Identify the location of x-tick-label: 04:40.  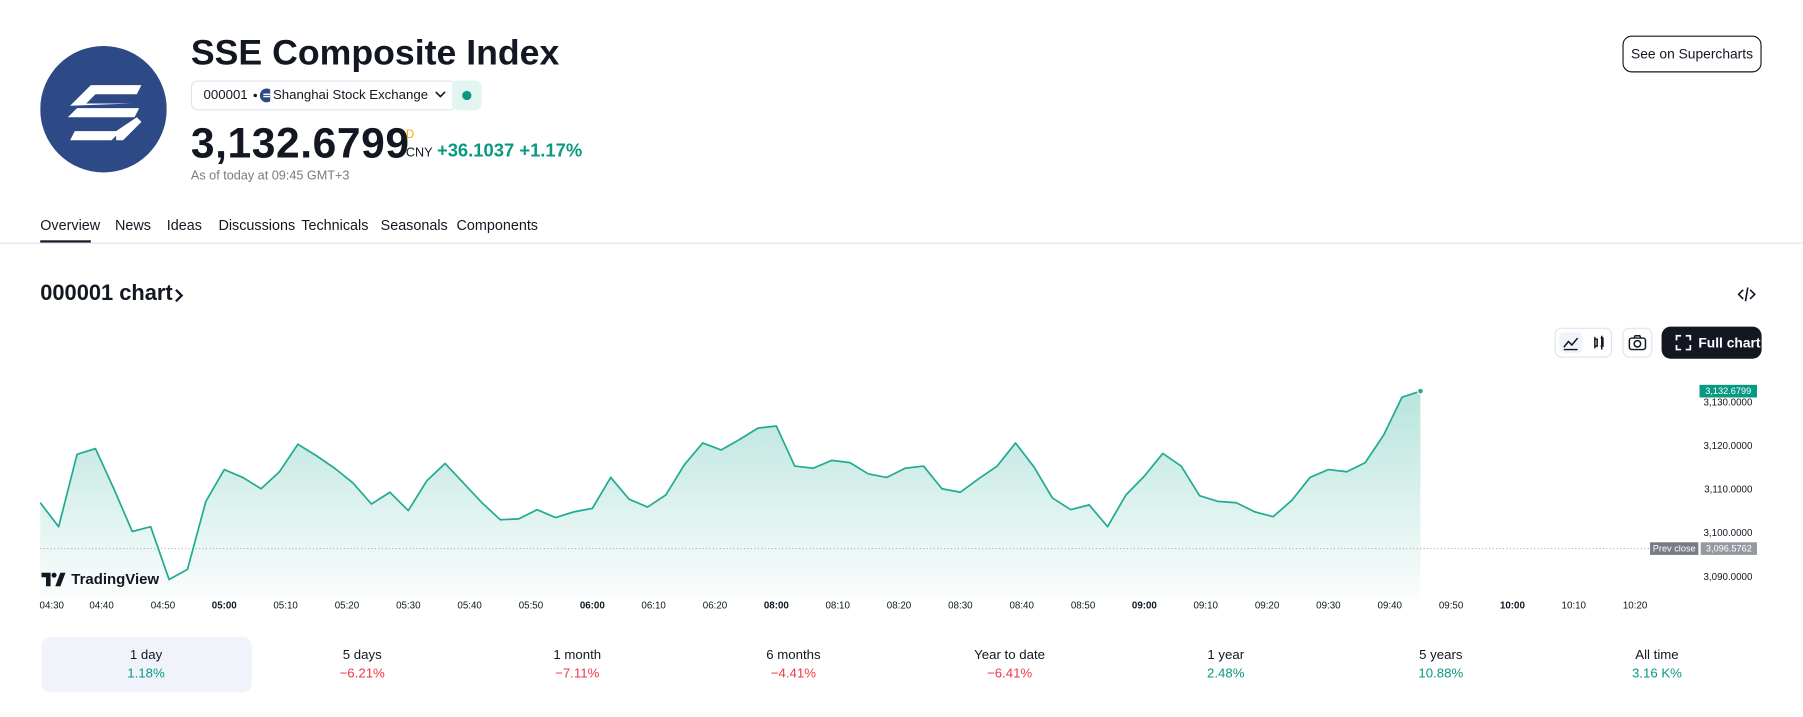
(101, 606).